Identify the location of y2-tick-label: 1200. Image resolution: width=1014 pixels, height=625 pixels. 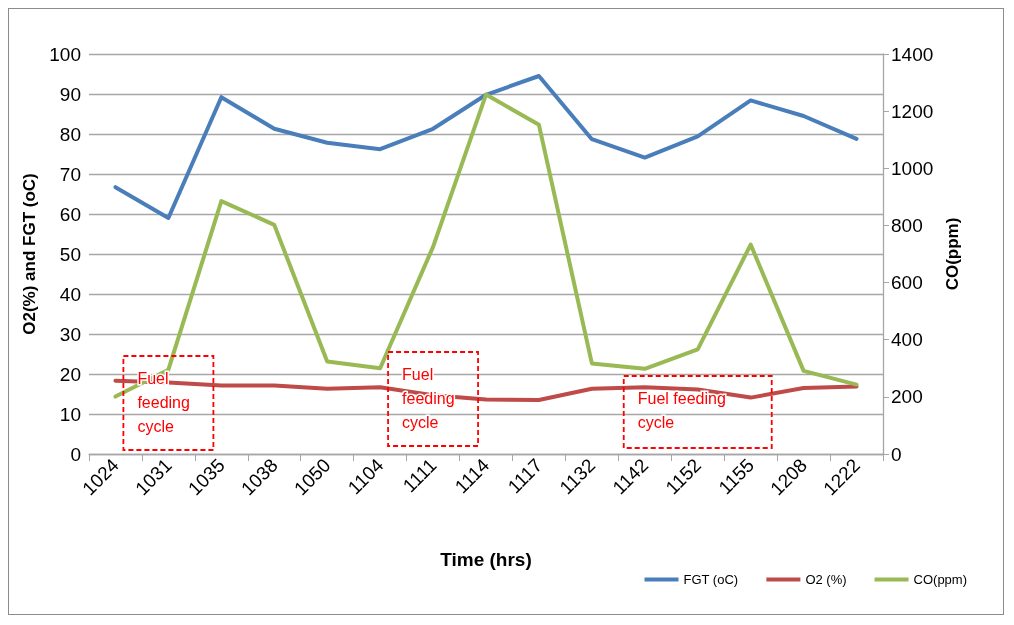
(912, 111).